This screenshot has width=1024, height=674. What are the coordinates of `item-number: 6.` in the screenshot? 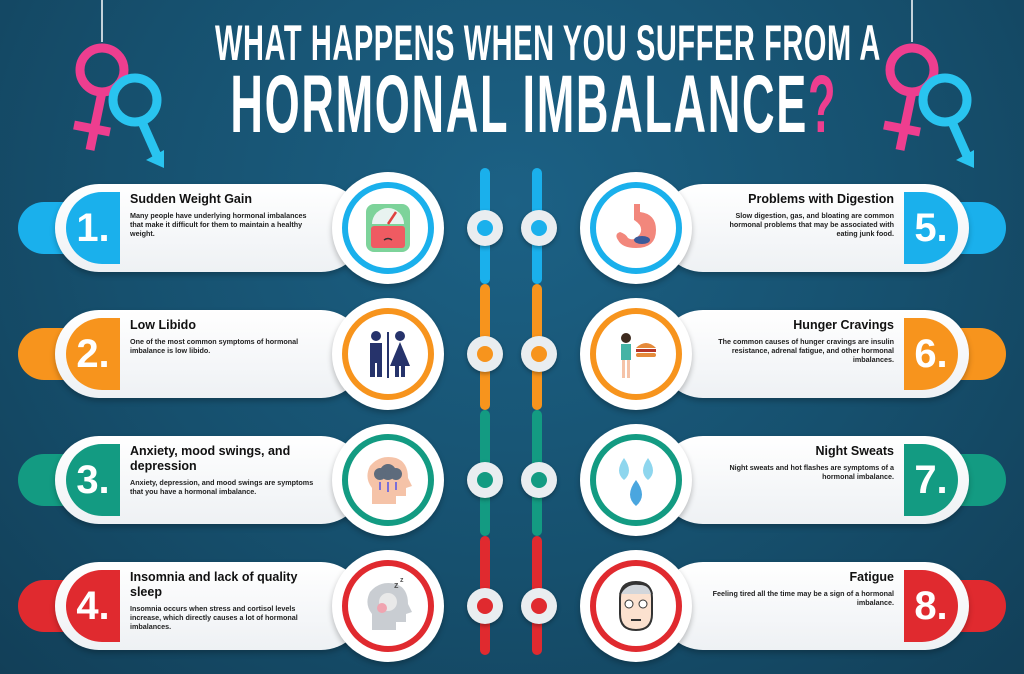 It's located at (931, 354).